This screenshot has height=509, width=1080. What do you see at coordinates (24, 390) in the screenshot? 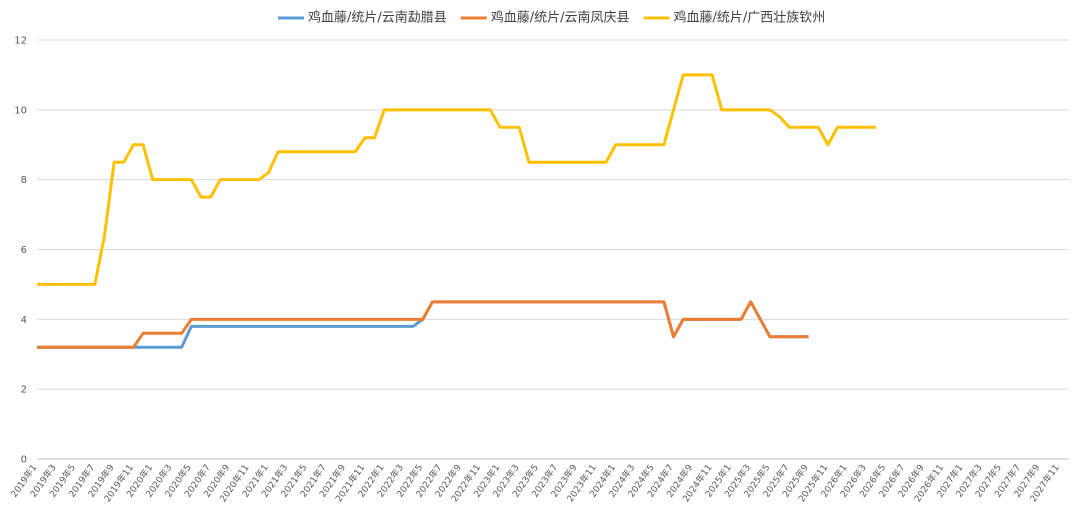
I see `y-tick-label: 2` at bounding box center [24, 390].